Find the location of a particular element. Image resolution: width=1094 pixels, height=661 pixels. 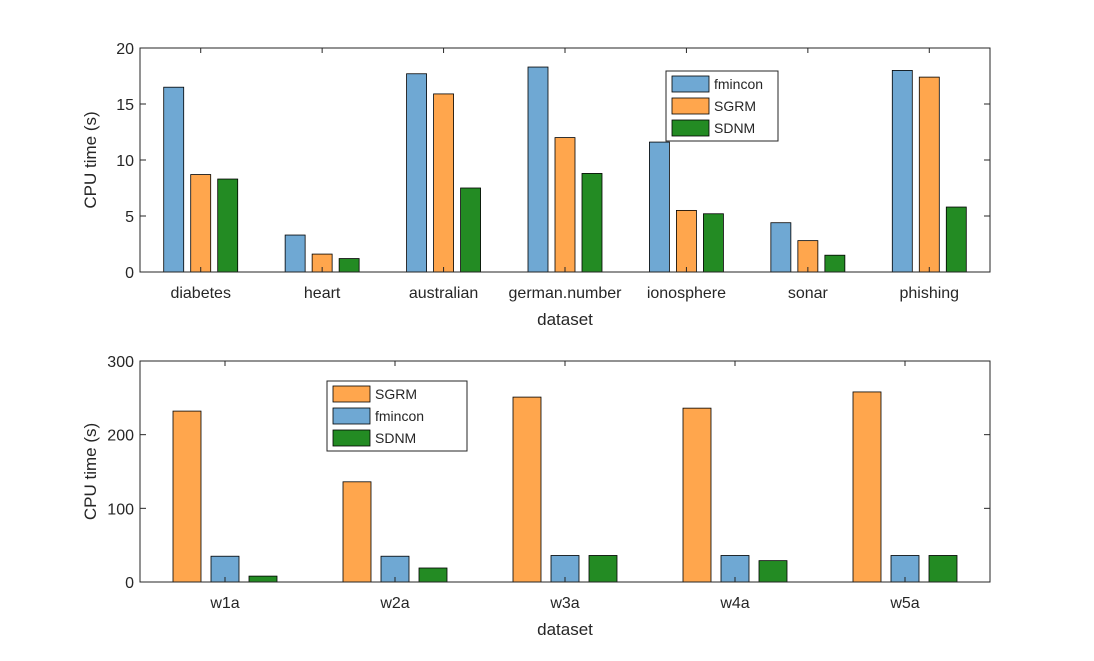

bar-sdnm-w1a: SDNM / w1a: 8 is located at coordinates (263, 579).